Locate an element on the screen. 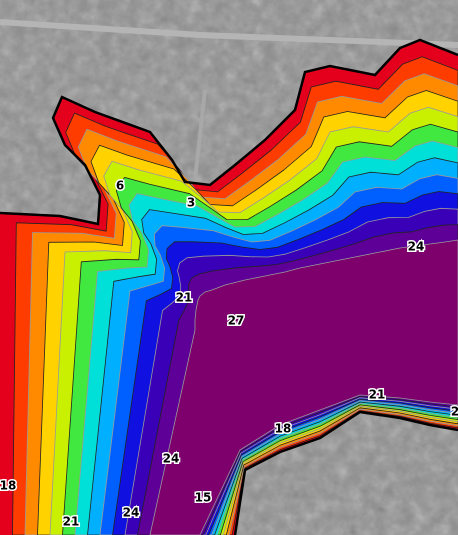 This screenshot has height=535, width=458. track is located at coordinates (200, 135).